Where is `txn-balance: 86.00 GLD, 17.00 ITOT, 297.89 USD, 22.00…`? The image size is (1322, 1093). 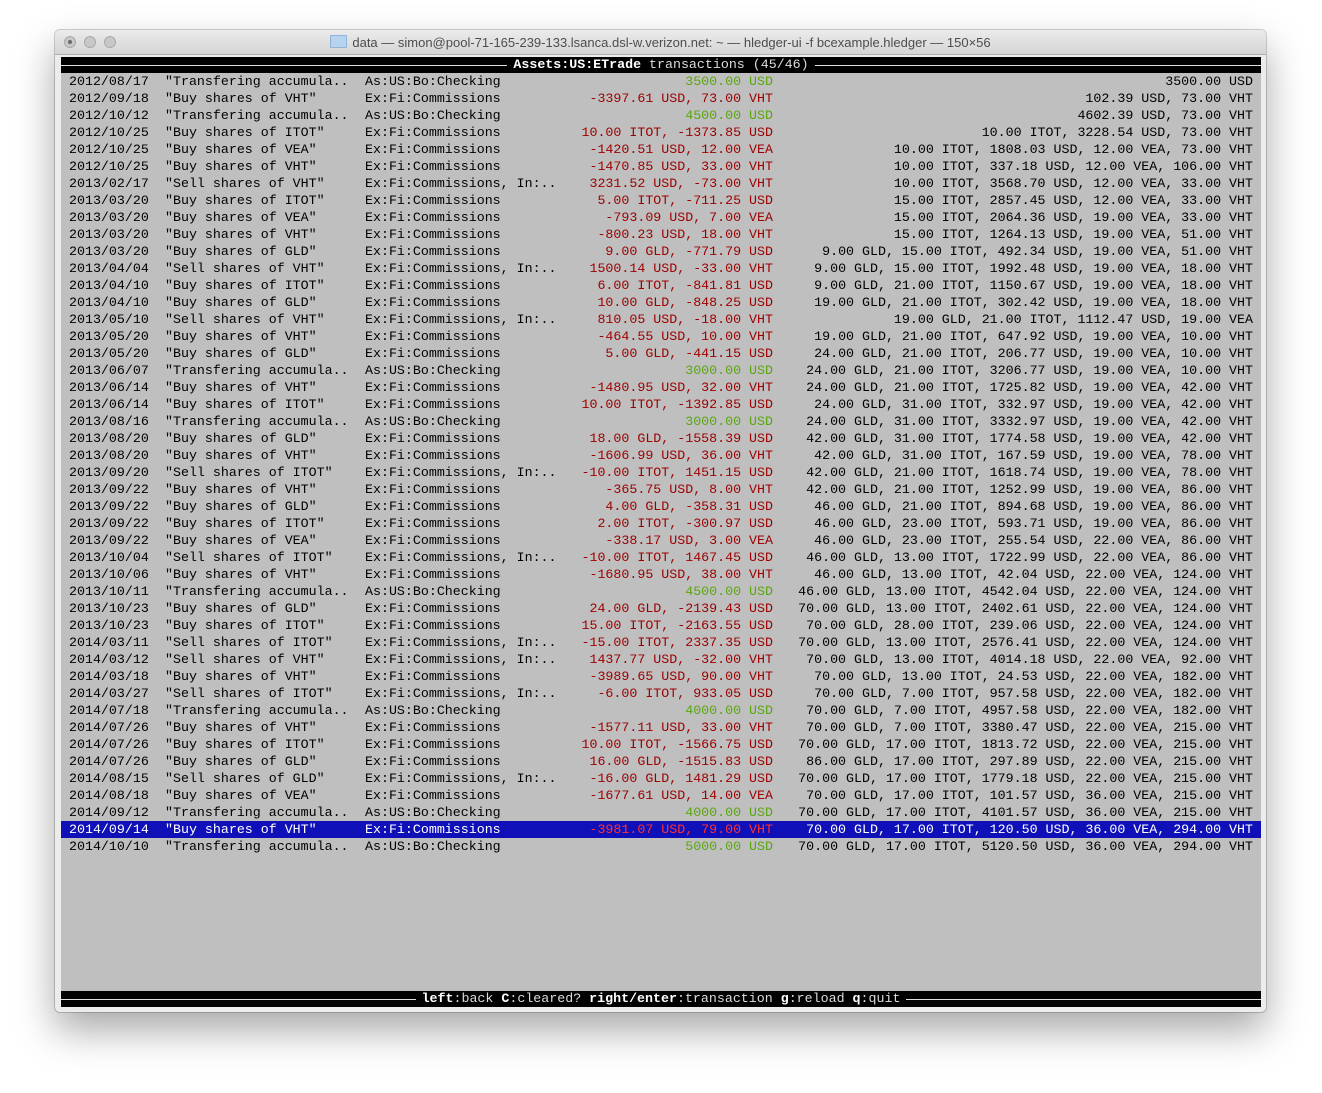 txn-balance: 86.00 GLD, 17.00 ITOT, 297.89 USD, 22.00… is located at coordinates (1029, 761).